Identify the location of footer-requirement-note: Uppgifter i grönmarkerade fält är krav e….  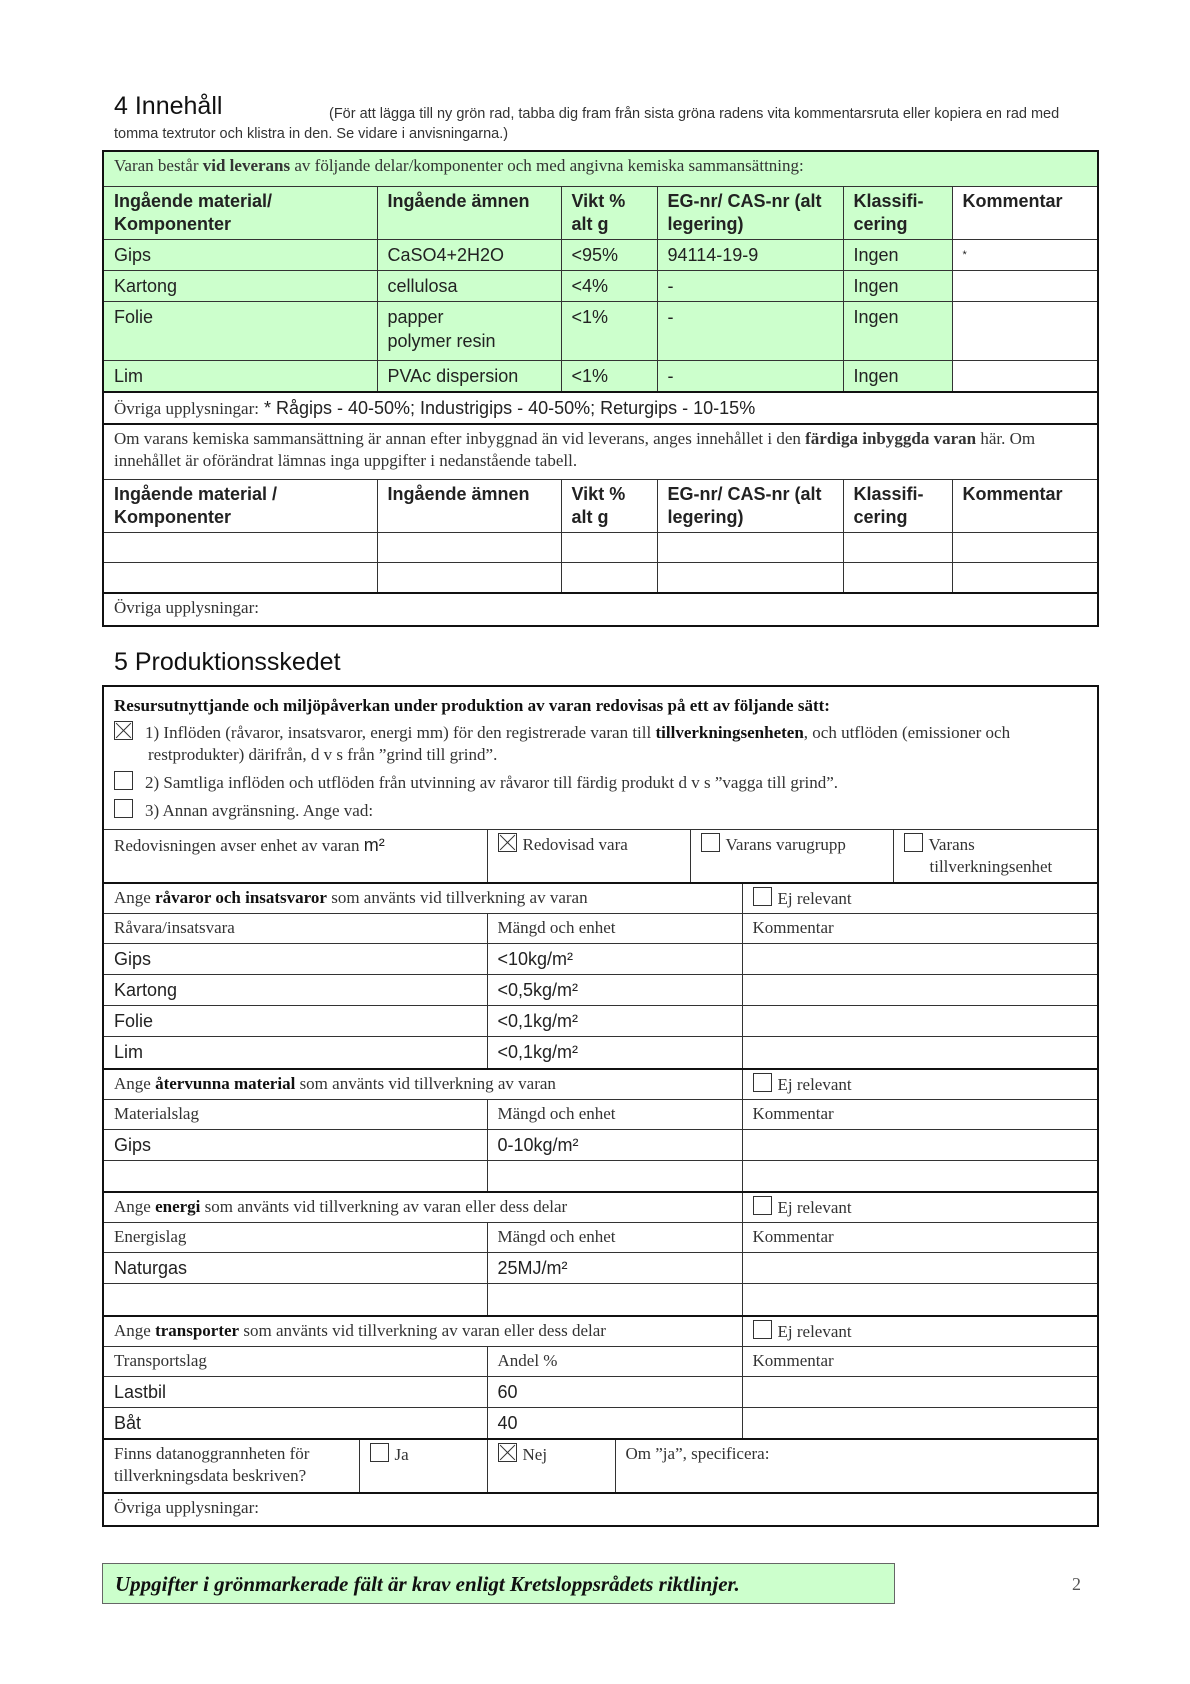
(498, 1583).